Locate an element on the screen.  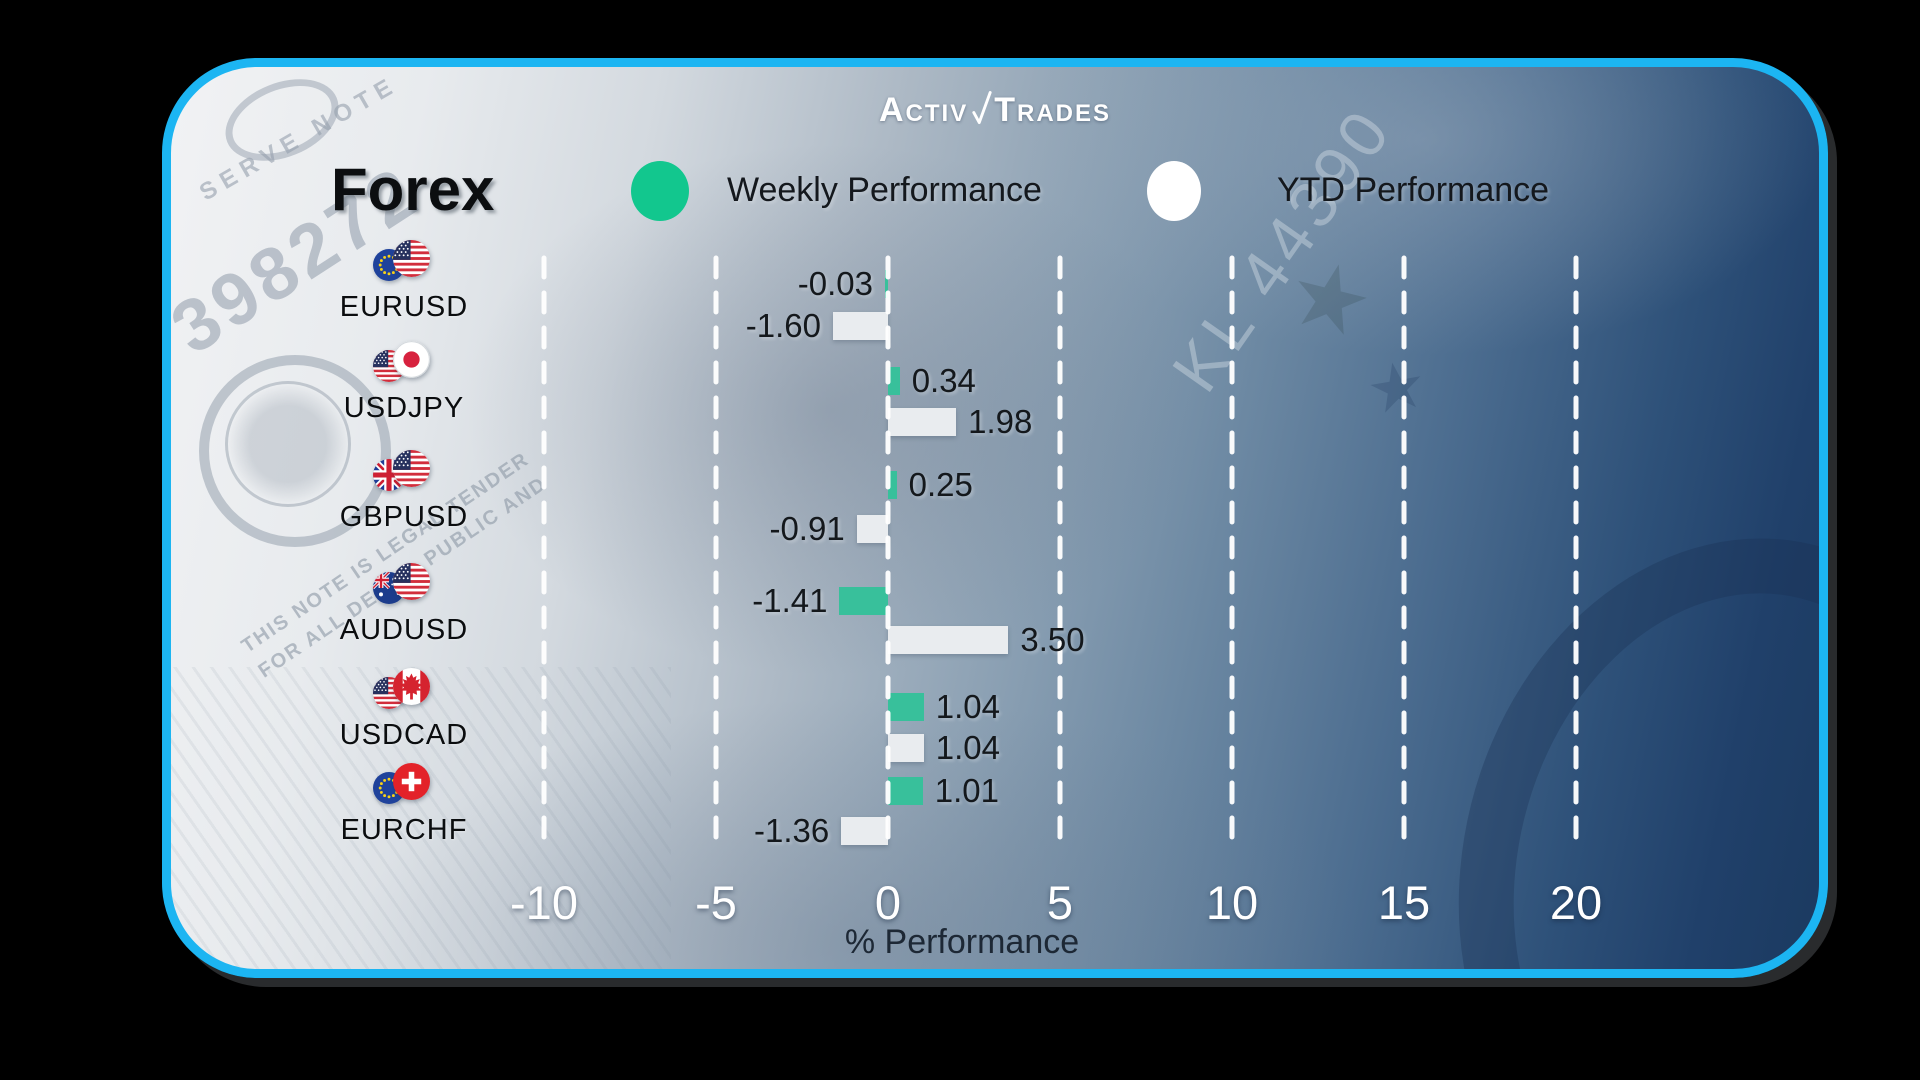
flag-pair-usdcad is located at coordinates (402, 690).